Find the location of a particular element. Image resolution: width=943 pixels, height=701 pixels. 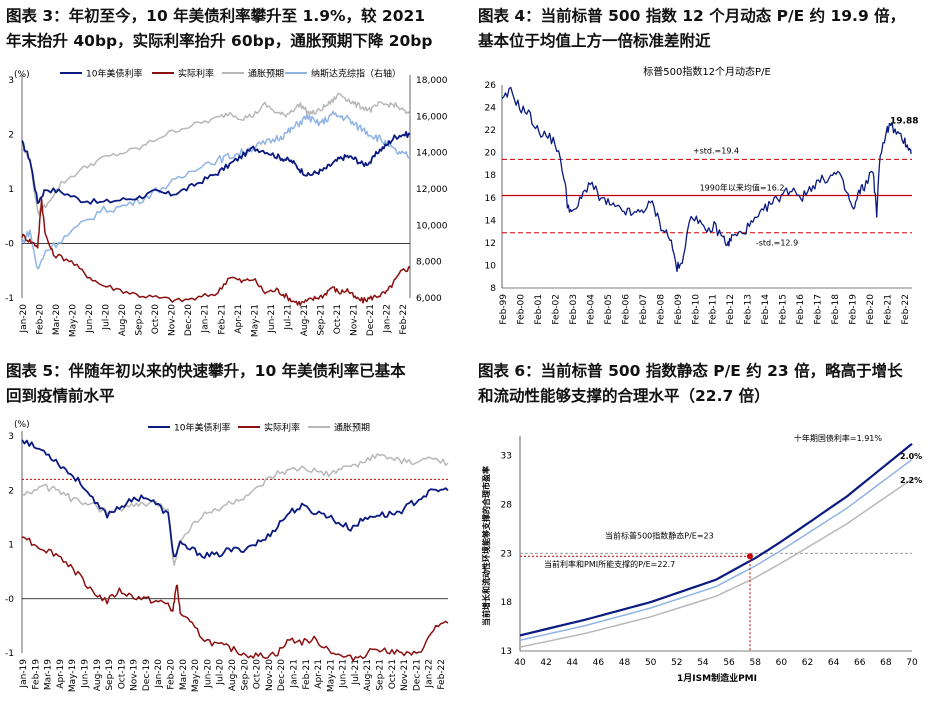

x-tick: Aug-21 is located at coordinates (305, 320).